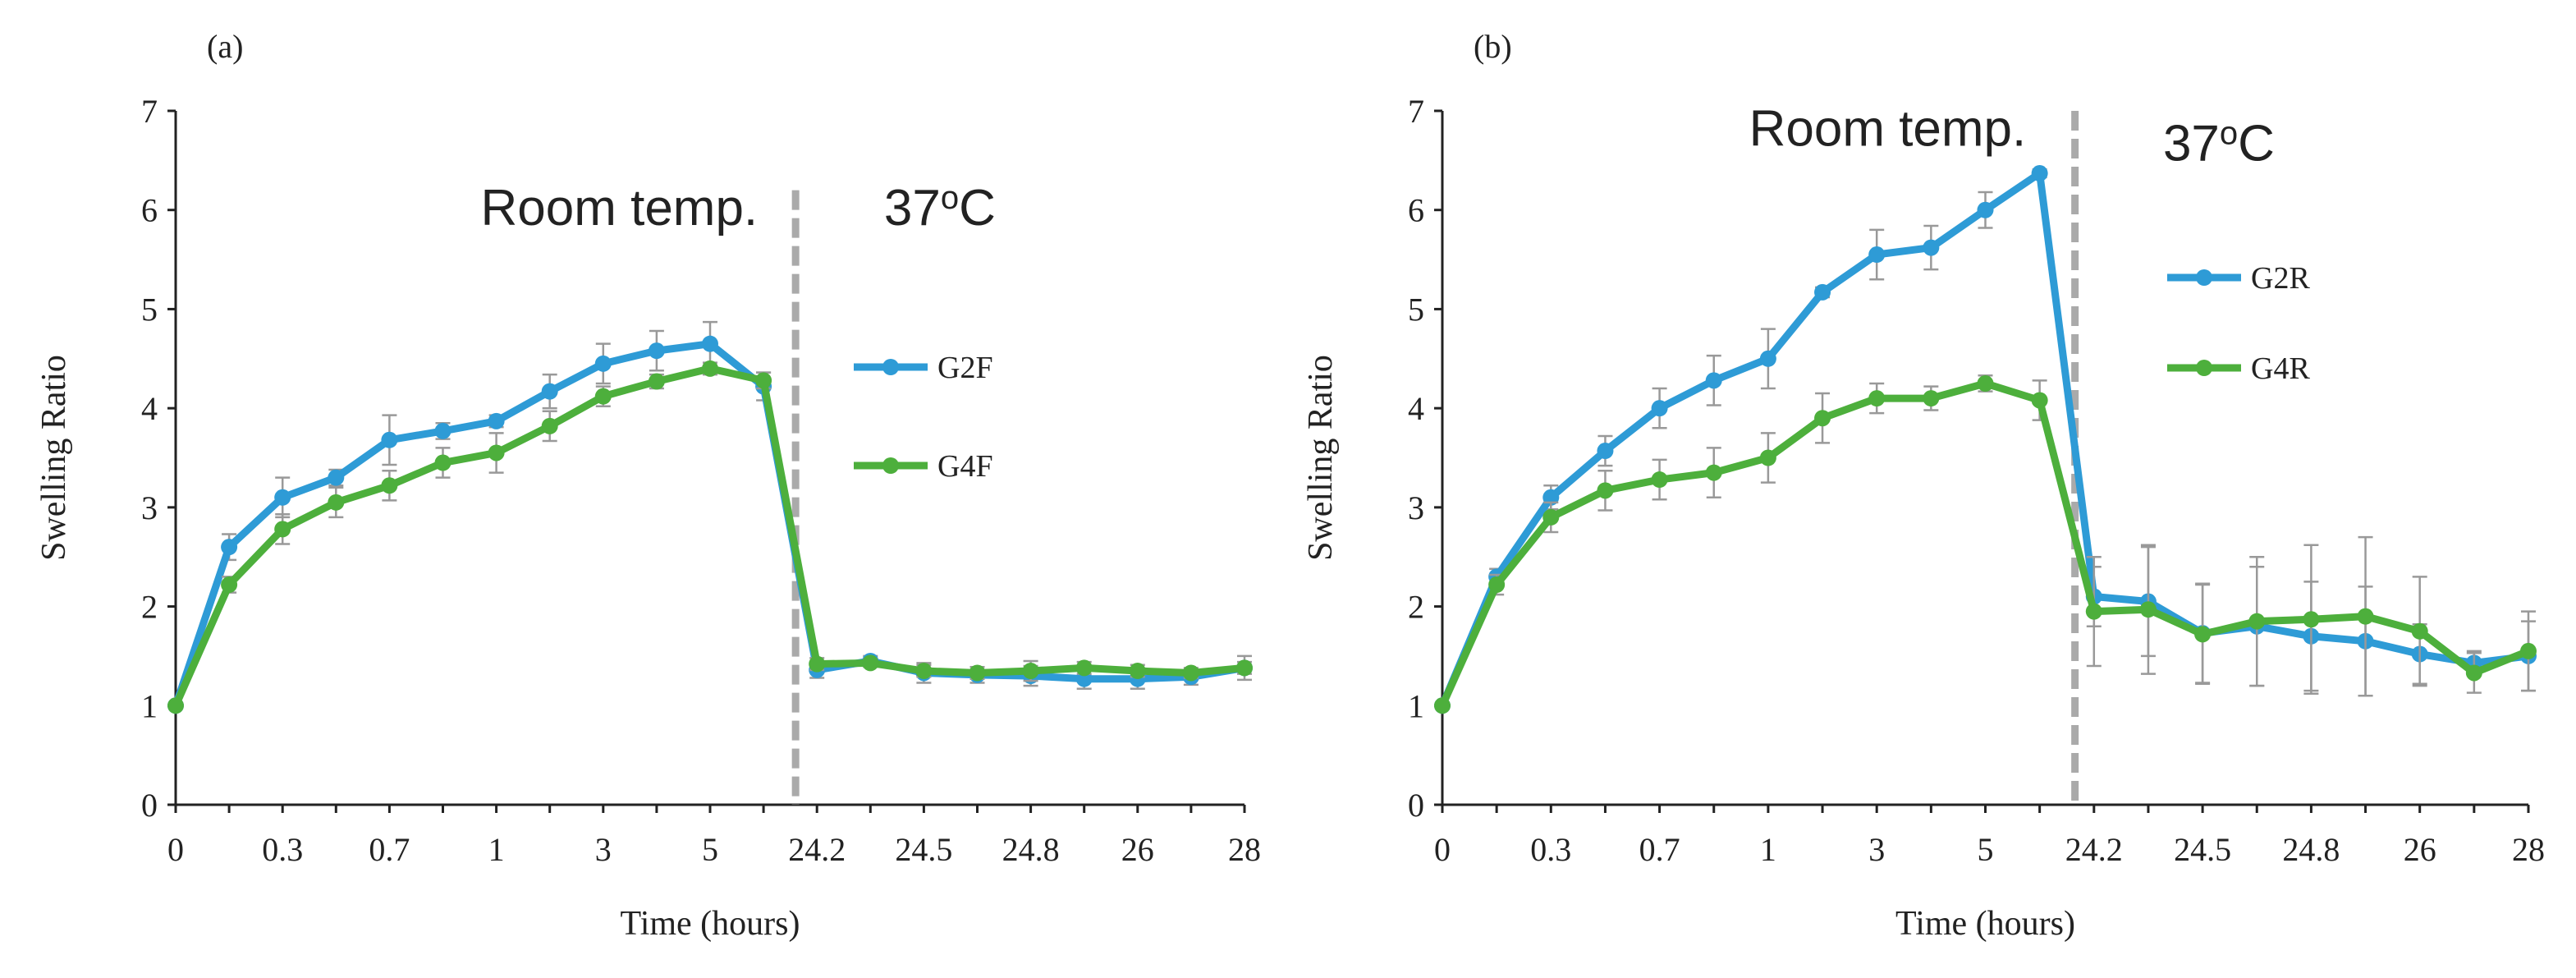 This screenshot has width=2576, height=978. I want to click on annotation-room-temp: Room temp., so click(1888, 128).